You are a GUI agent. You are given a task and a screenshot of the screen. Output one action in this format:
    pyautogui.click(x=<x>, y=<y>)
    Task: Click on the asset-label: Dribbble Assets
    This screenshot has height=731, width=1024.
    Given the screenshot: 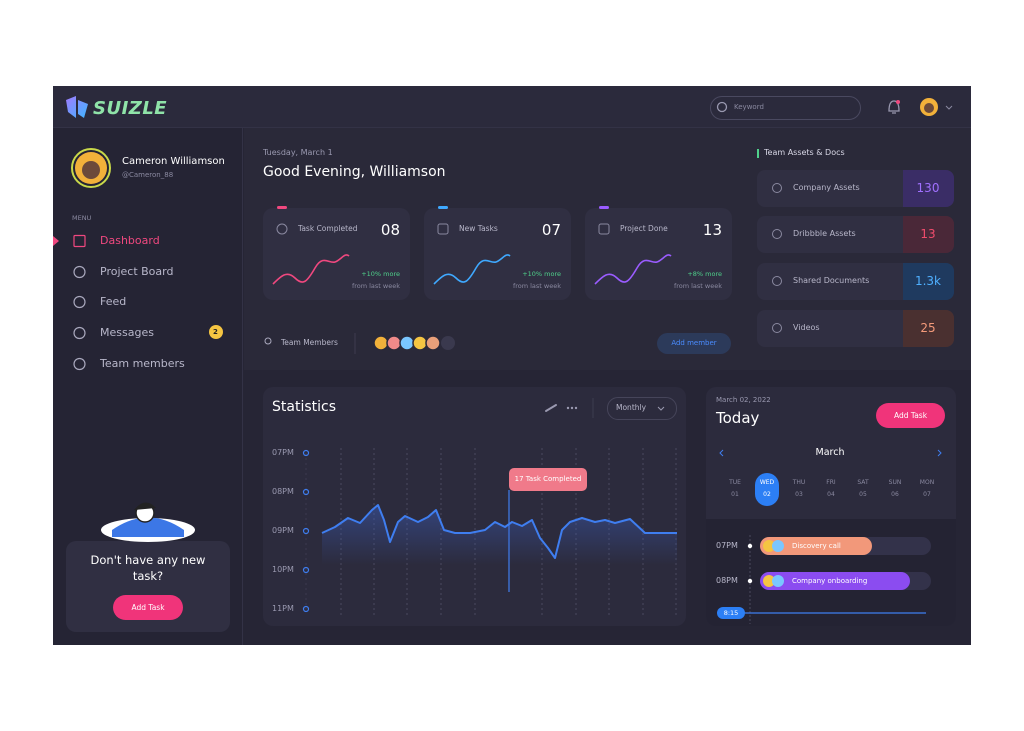 What is the action you would take?
    pyautogui.click(x=824, y=233)
    